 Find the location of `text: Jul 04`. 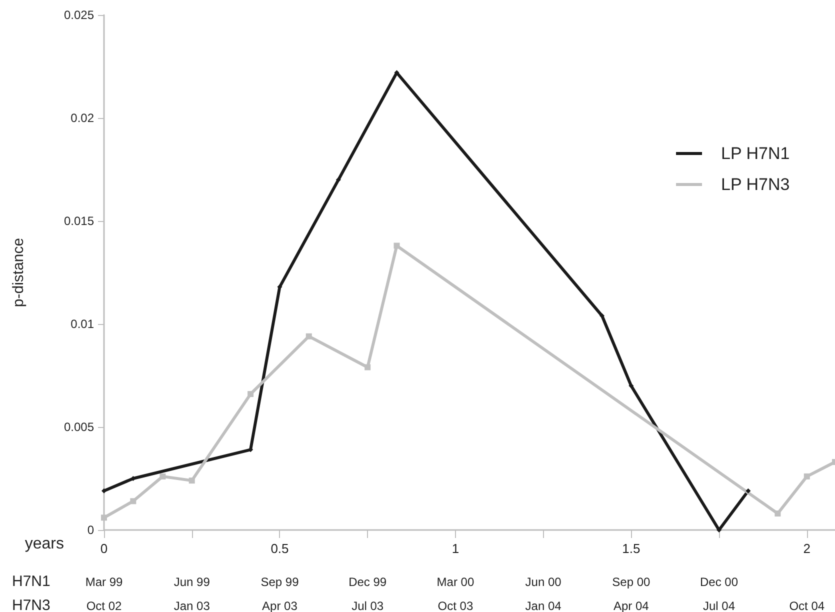

text: Jul 04 is located at coordinates (719, 605).